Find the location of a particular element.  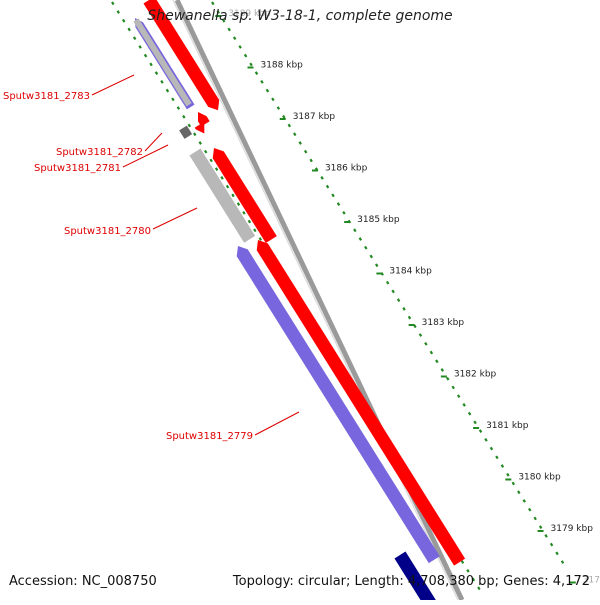

scale-label: 3186 kbp is located at coordinates (346, 169).